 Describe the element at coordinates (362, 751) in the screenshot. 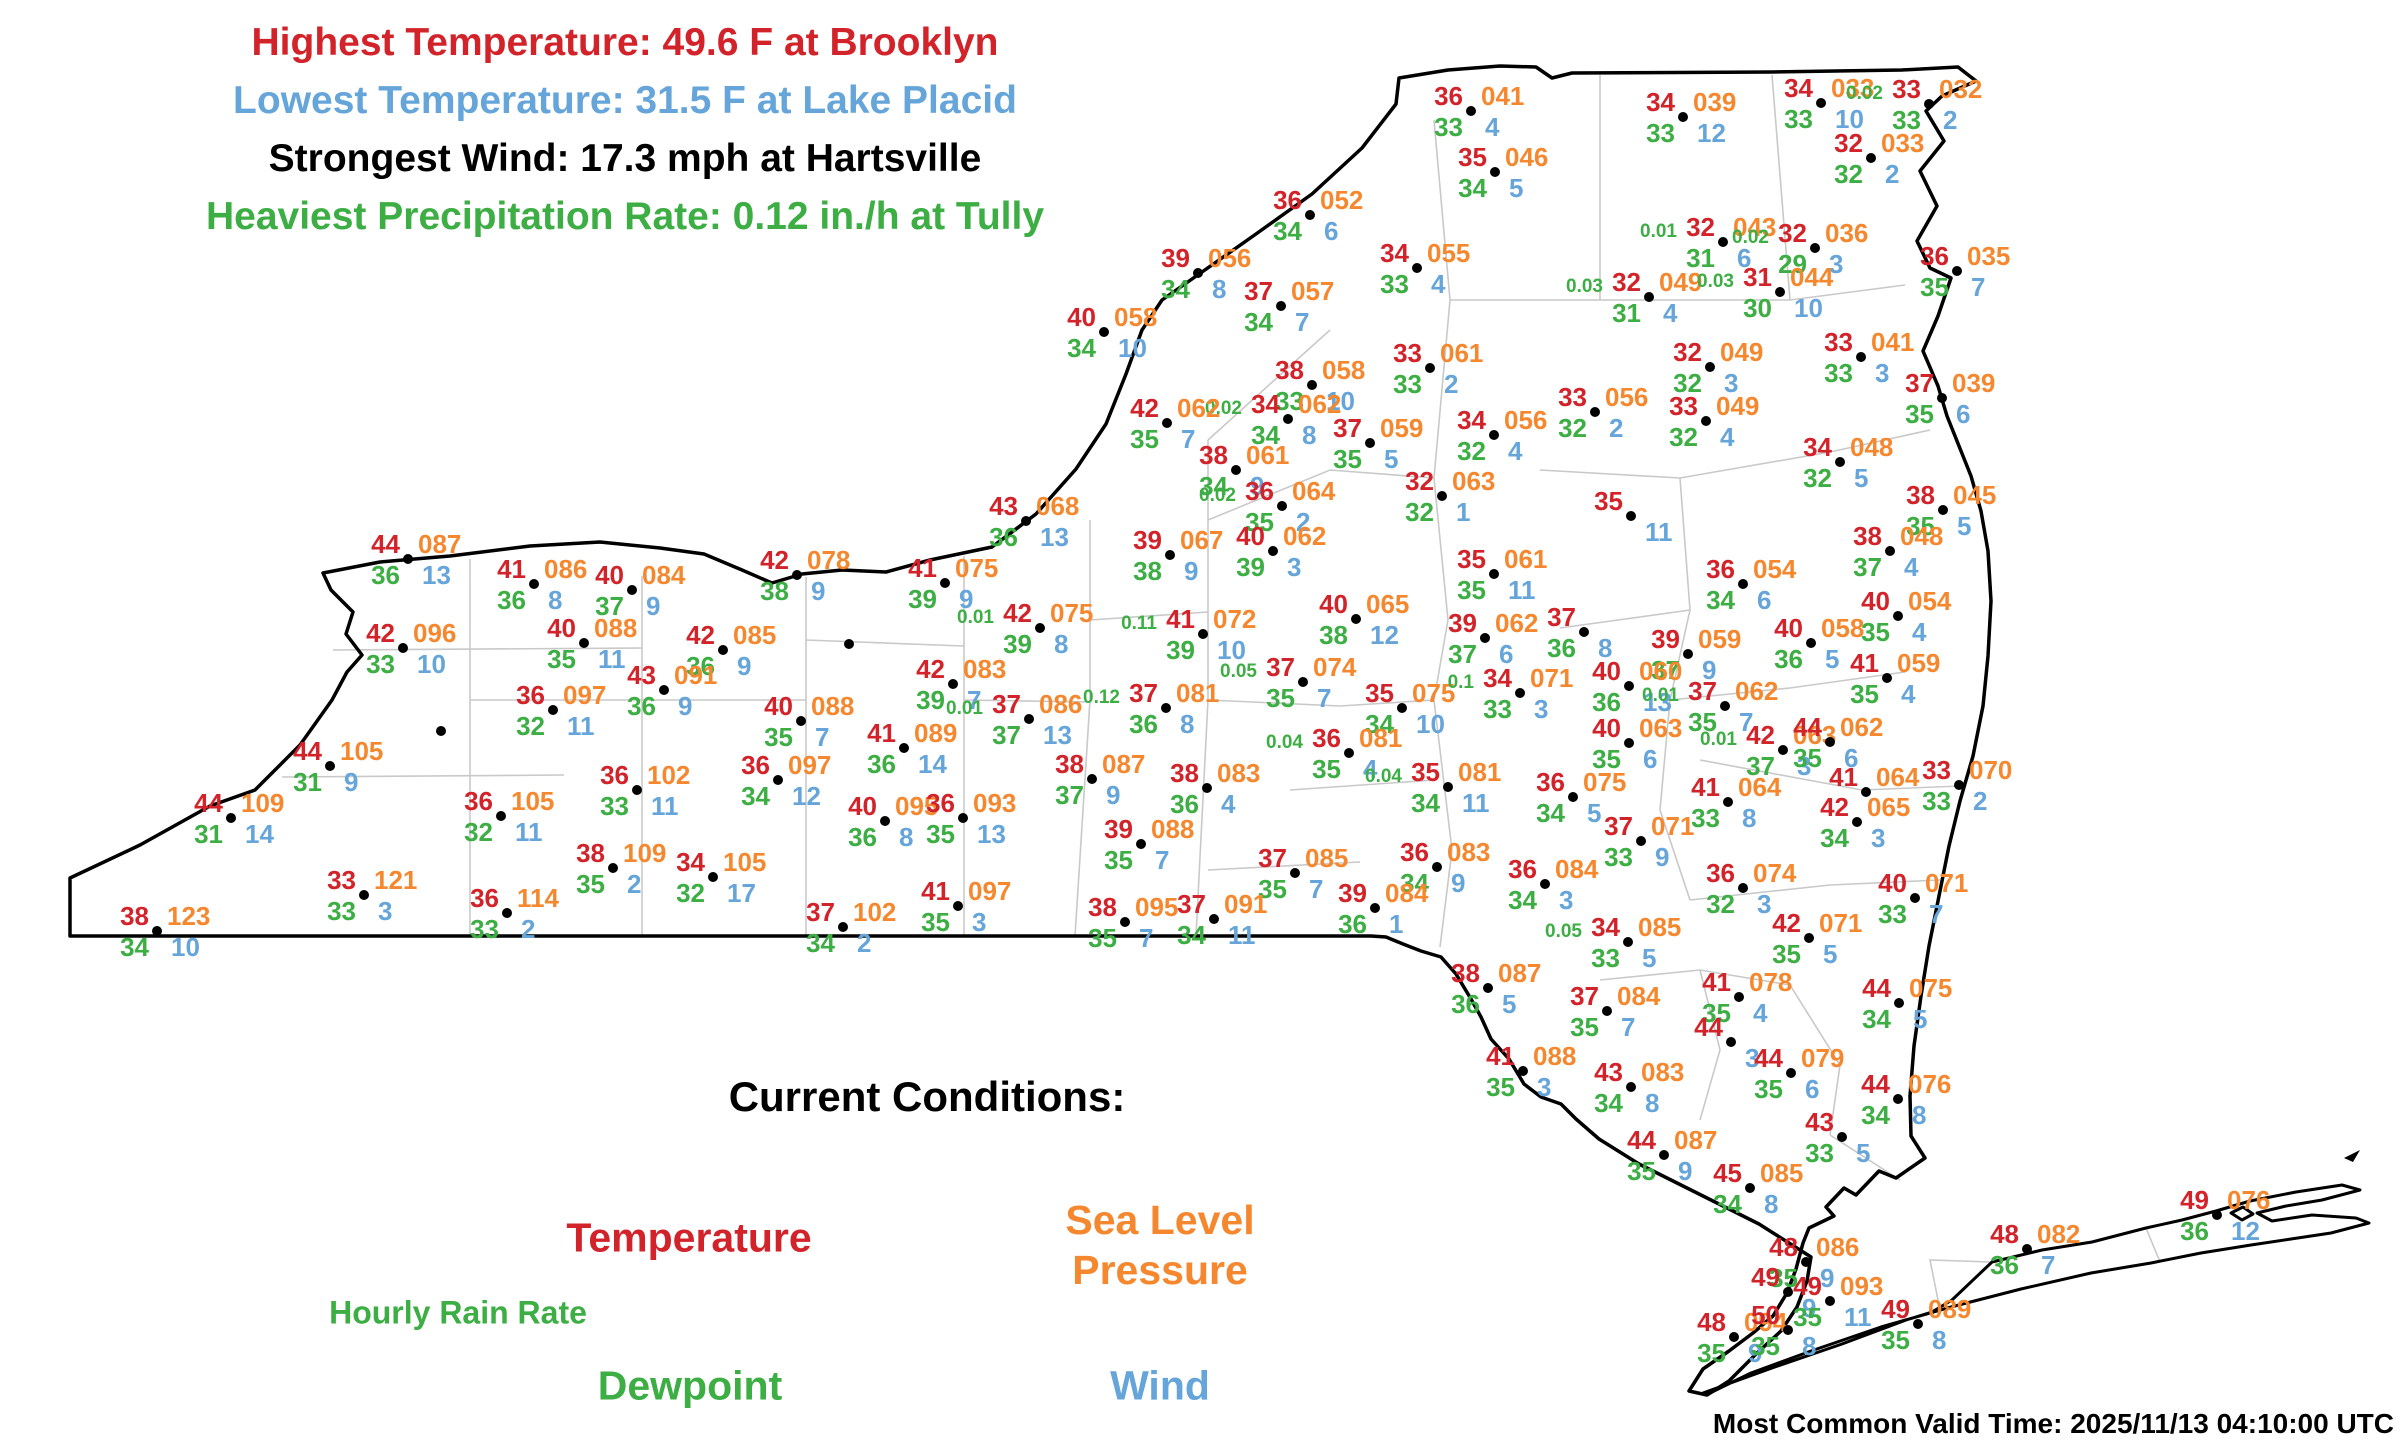

I see `pressure-value: 105` at that location.